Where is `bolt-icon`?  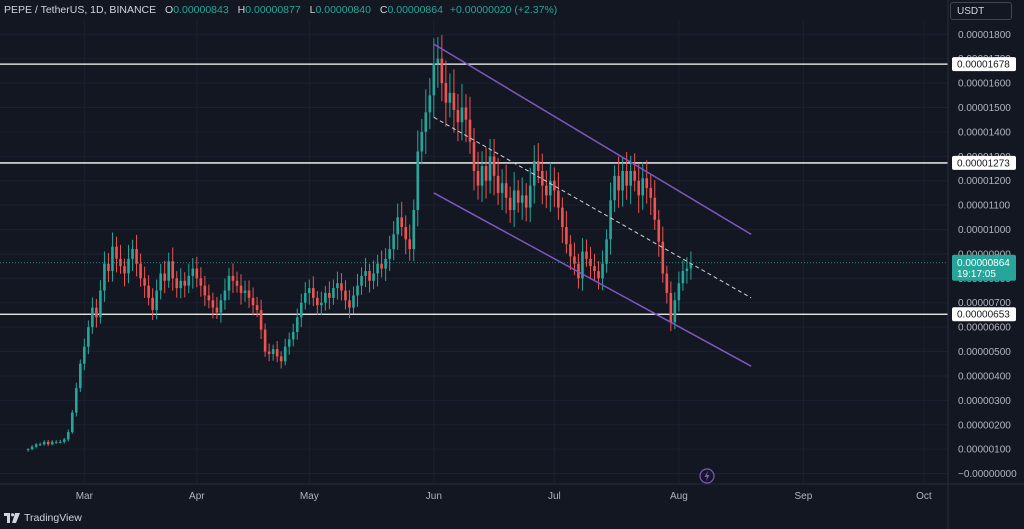
bolt-icon is located at coordinates (707, 476).